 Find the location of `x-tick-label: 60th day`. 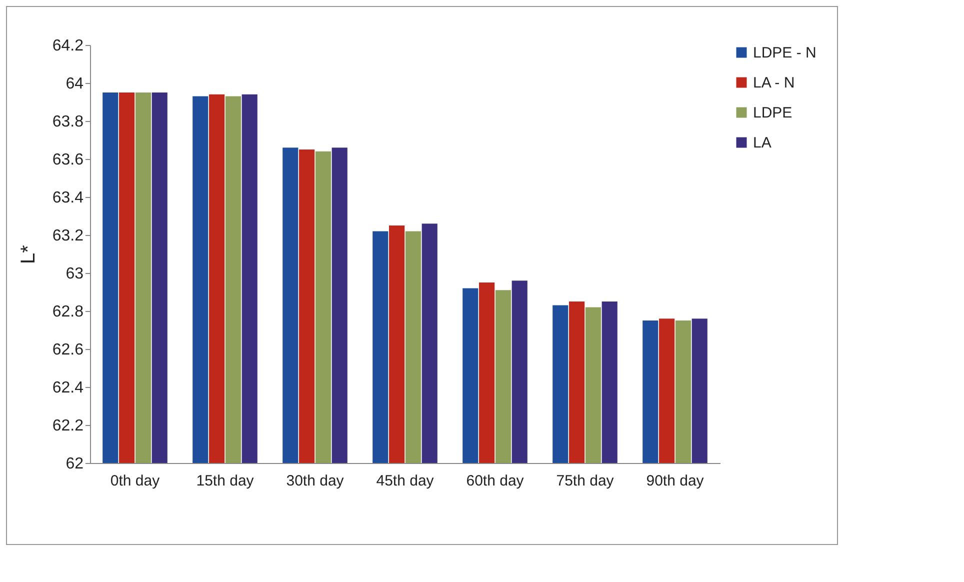

x-tick-label: 60th day is located at coordinates (495, 481).